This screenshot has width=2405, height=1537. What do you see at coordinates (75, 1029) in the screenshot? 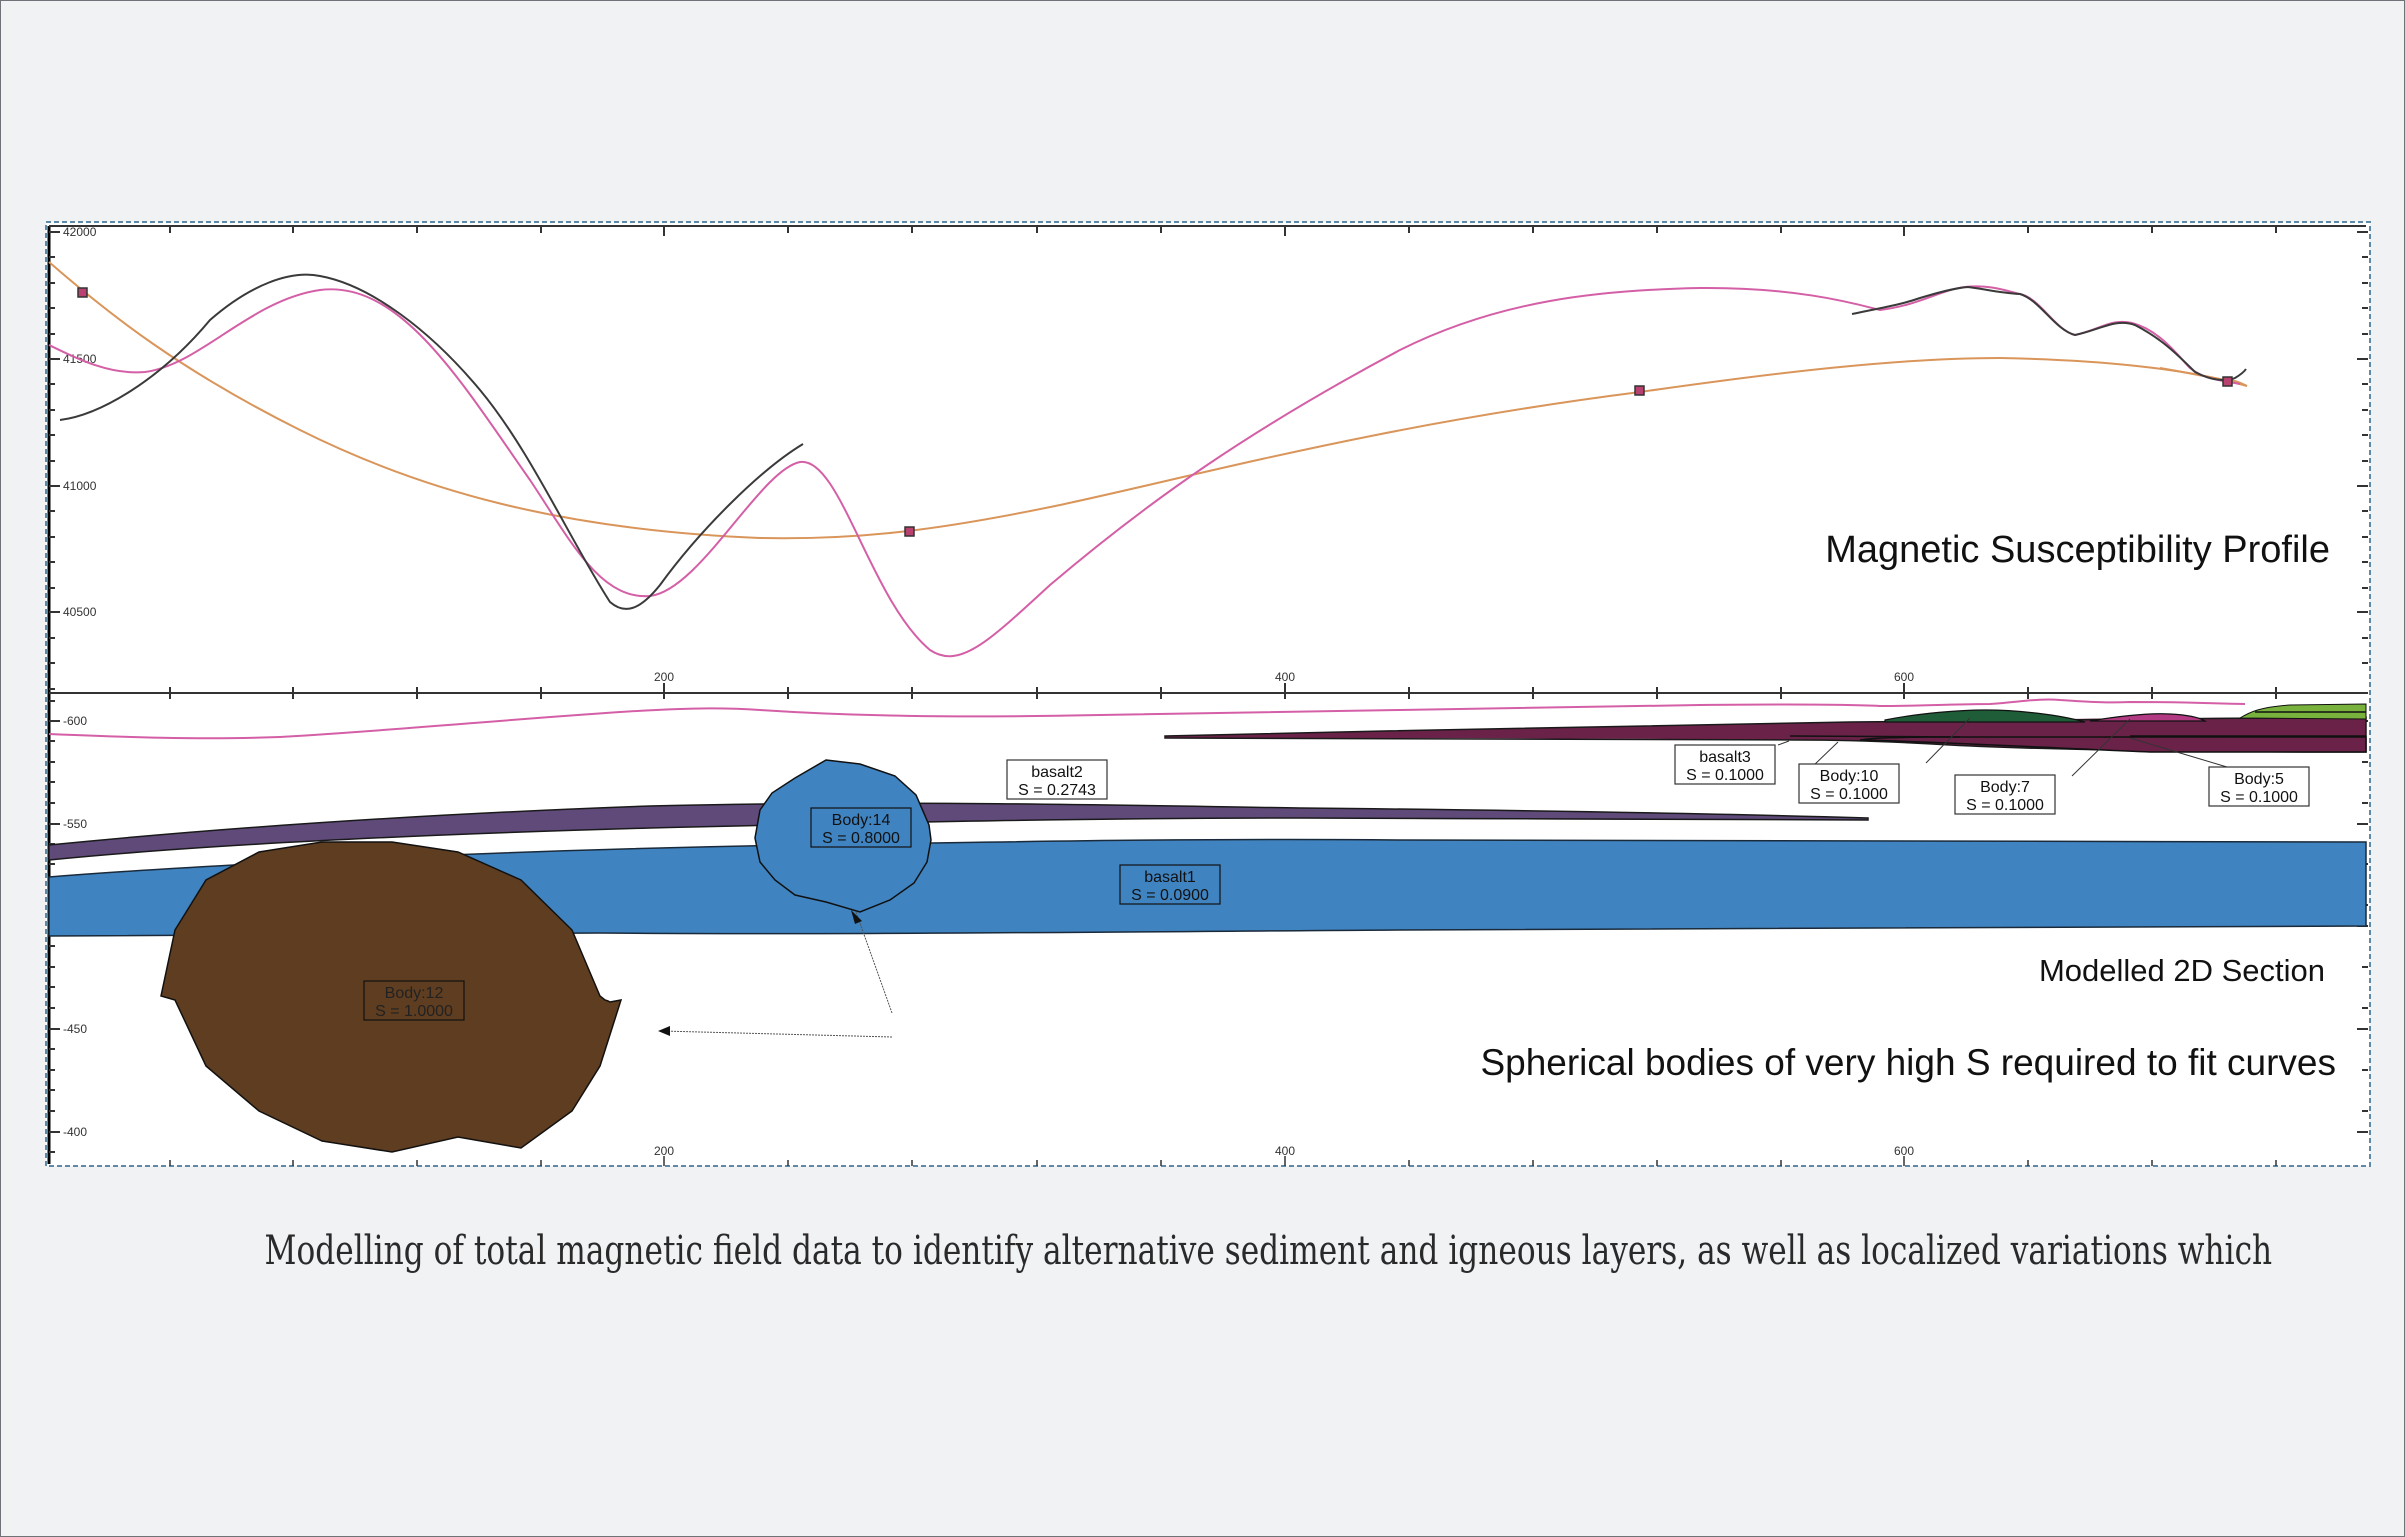
I see `section-y-label: -450` at bounding box center [75, 1029].